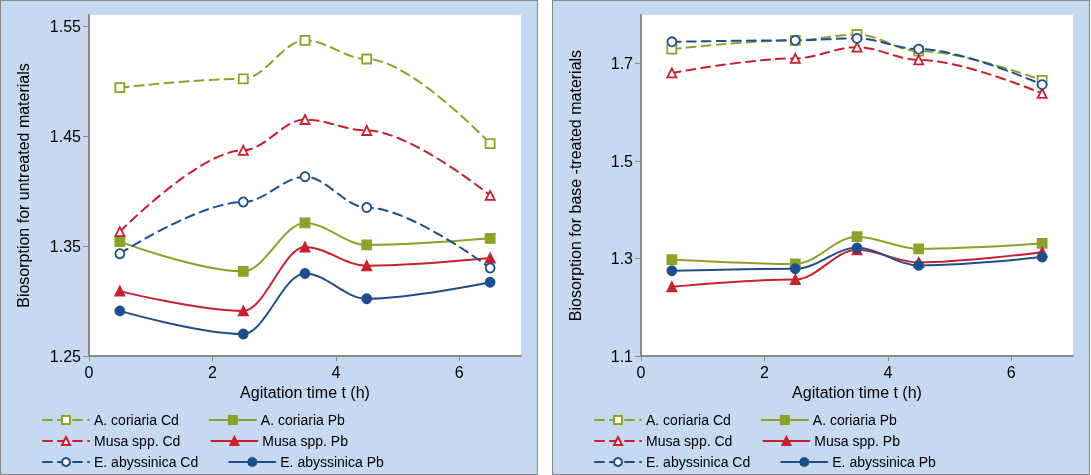 This screenshot has height=475, width=1091. I want to click on y-tick-label: 1.35, so click(65, 246).